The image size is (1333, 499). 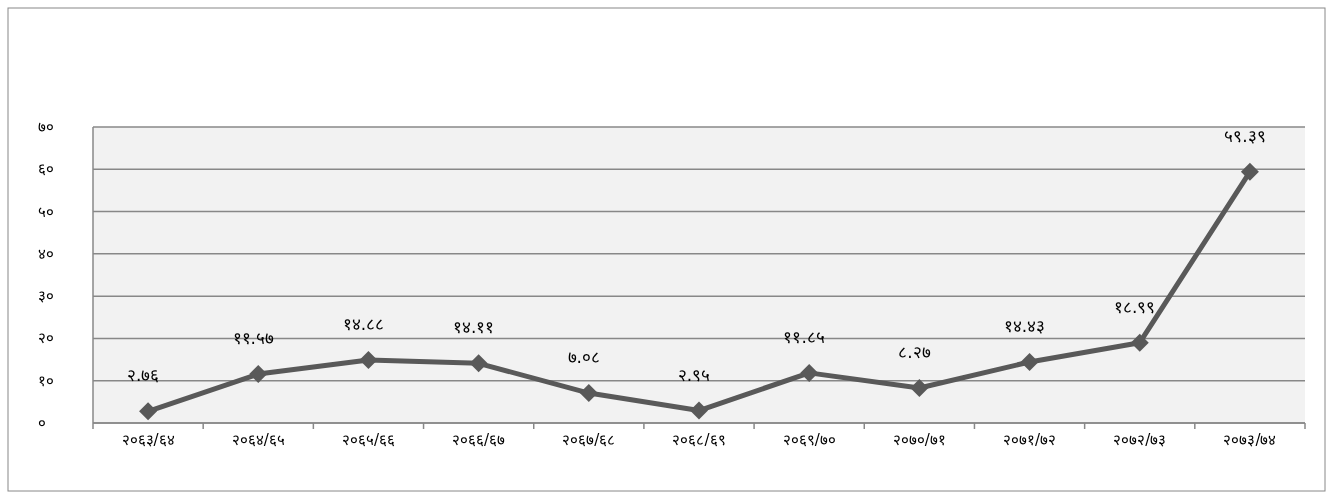 What do you see at coordinates (694, 374) in the screenshot?
I see `data-label: २.९५` at bounding box center [694, 374].